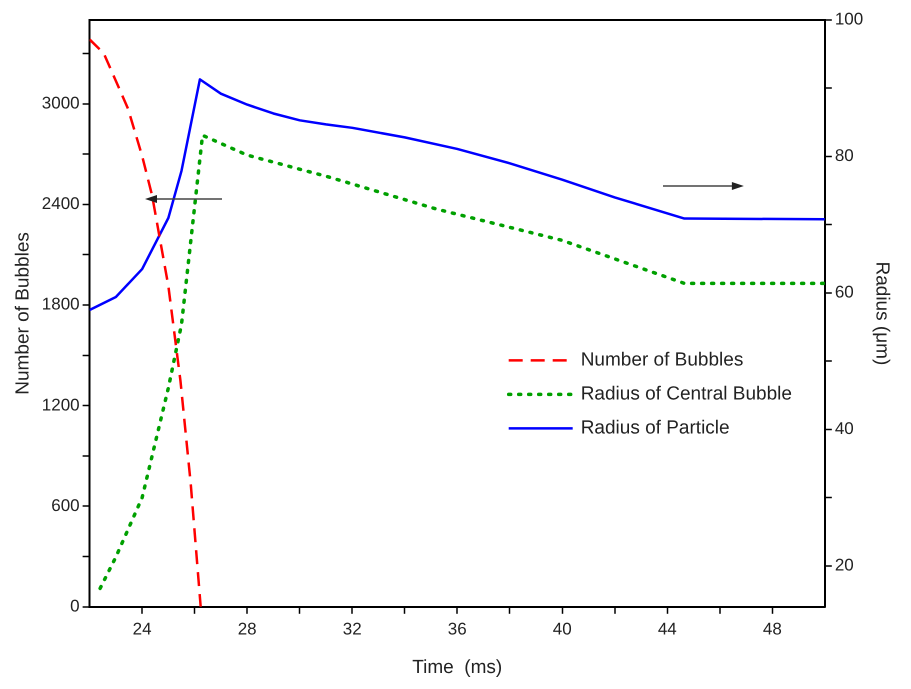 Image resolution: width=911 pixels, height=689 pixels. I want to click on y2-tick-label: 40, so click(844, 428).